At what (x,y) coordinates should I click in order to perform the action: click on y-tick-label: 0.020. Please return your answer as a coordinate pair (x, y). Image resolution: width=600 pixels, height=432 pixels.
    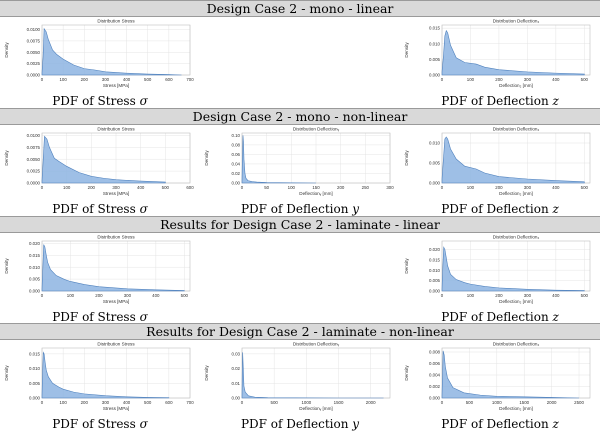
    Looking at the image, I should click on (35, 243).